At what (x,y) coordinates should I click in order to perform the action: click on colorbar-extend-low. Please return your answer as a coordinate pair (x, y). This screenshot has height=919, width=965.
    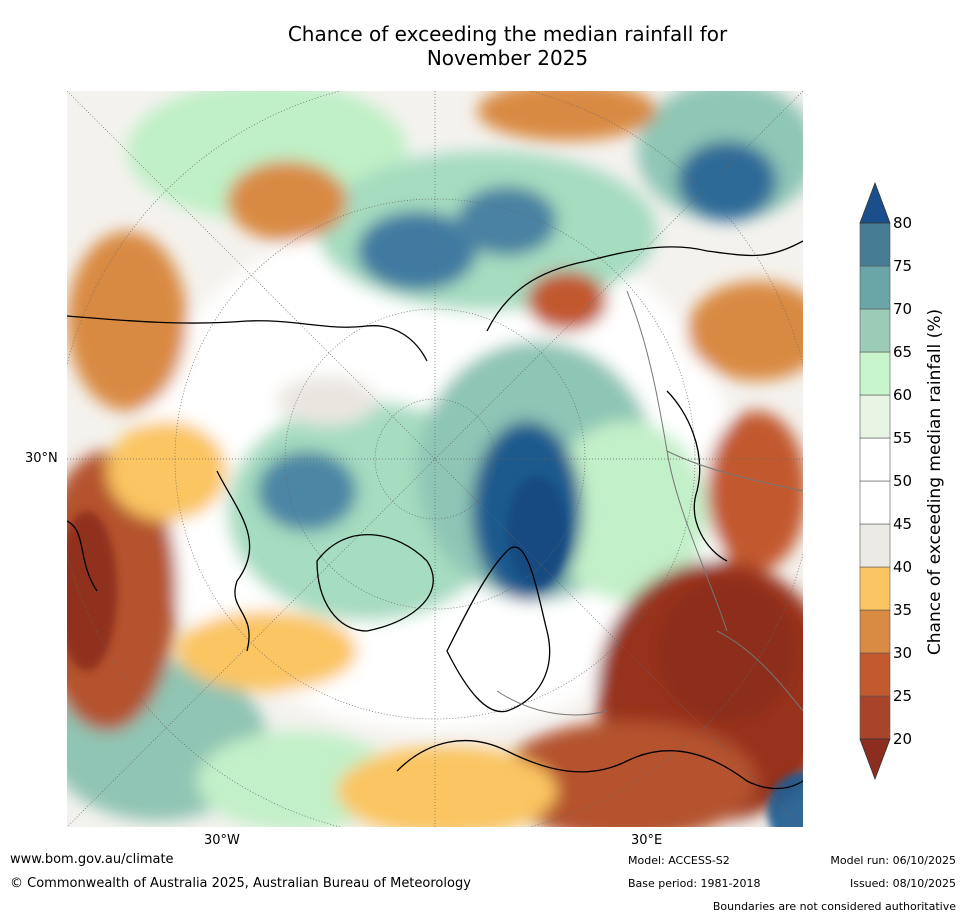
    Looking at the image, I should click on (875, 759).